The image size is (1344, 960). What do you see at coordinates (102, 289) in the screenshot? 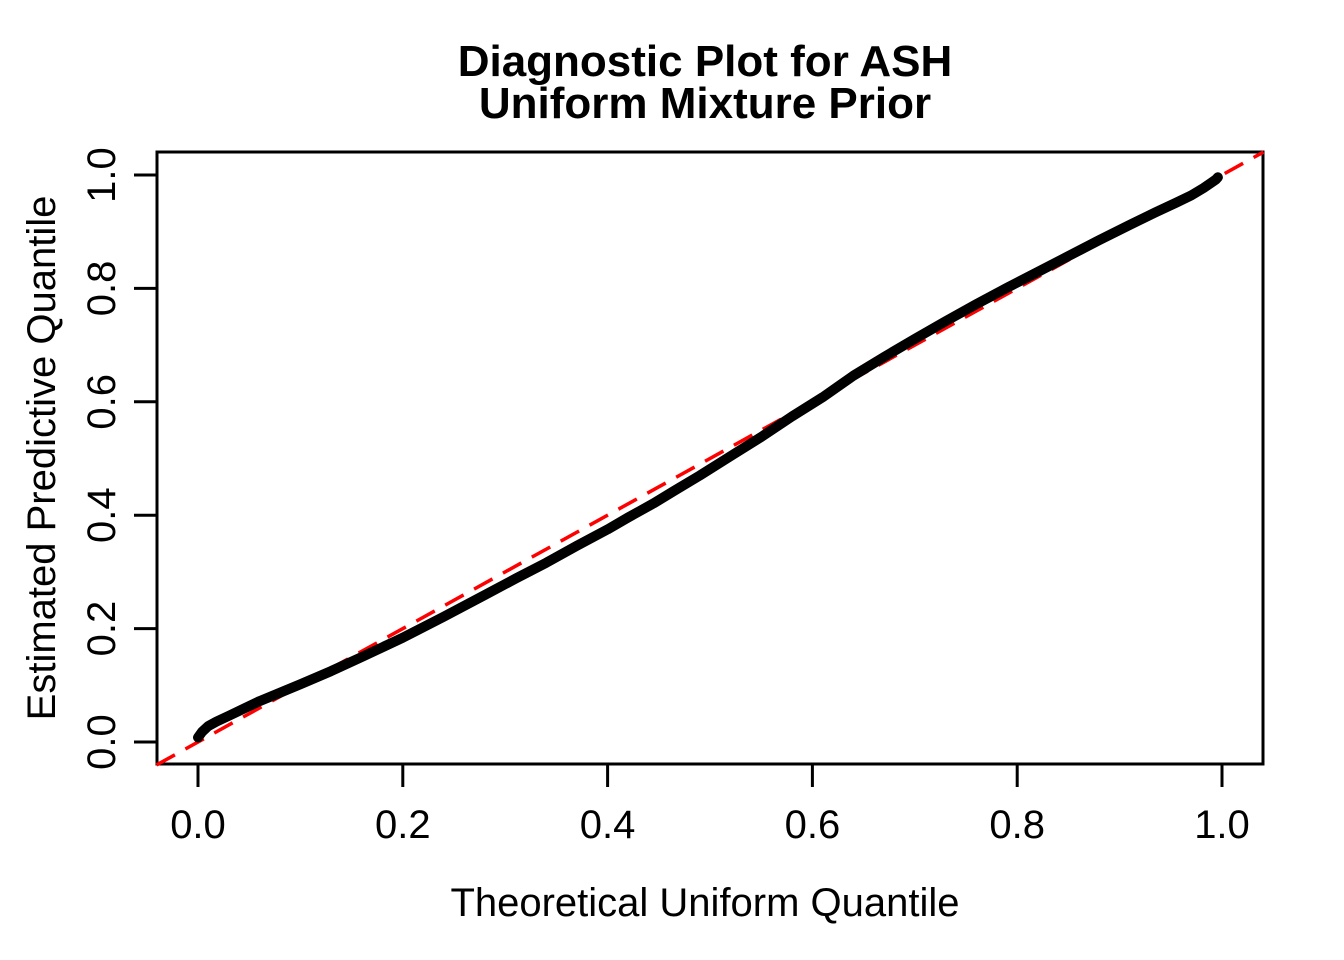
I see `y-tick-label: 0.8` at bounding box center [102, 289].